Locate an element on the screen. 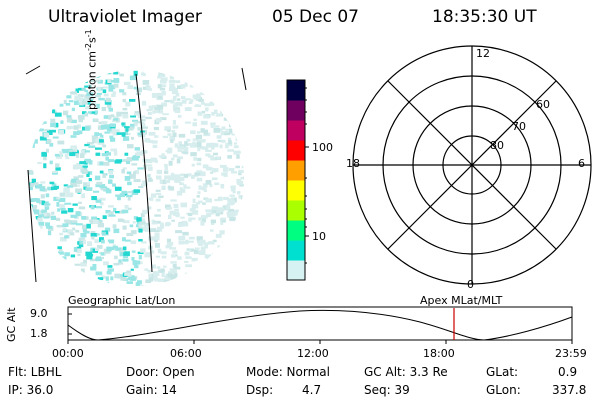 Image resolution: width=600 pixels, height=400 pixels. lat-label-60: 60 is located at coordinates (543, 104).